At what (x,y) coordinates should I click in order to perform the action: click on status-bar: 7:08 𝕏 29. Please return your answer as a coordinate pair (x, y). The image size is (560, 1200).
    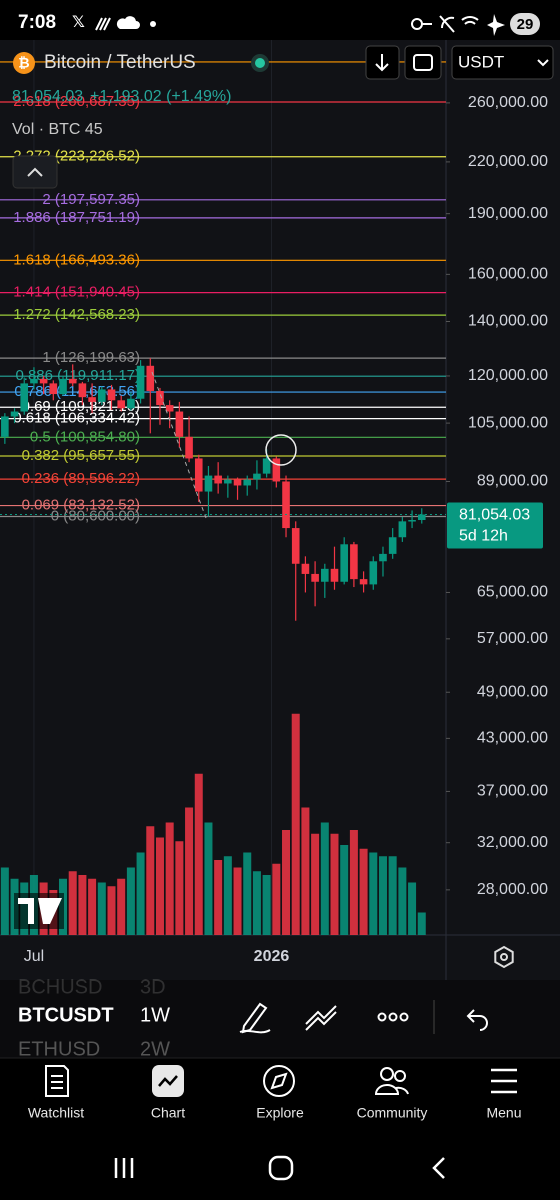
    Looking at the image, I should click on (279, 24).